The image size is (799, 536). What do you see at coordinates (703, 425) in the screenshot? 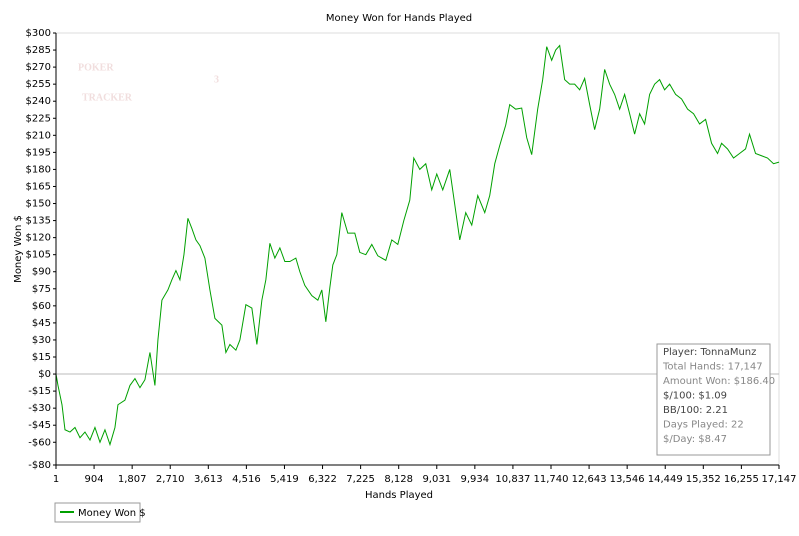
I see `info-line: Days Played: 22` at bounding box center [703, 425].